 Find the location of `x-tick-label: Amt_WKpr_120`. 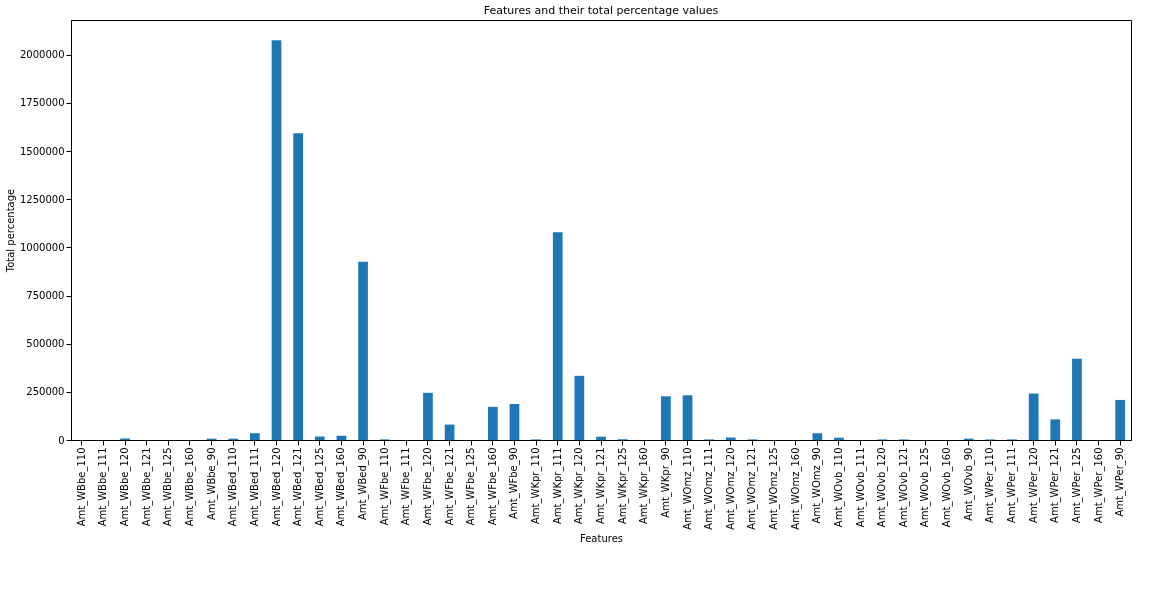

x-tick-label: Amt_WKpr_120 is located at coordinates (579, 485).